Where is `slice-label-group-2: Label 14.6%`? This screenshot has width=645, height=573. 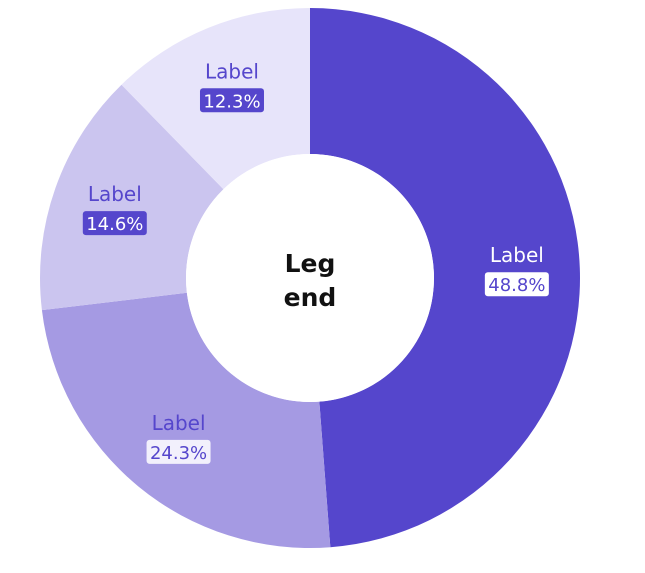
slice-label-group-2: Label 14.6% is located at coordinates (114, 209).